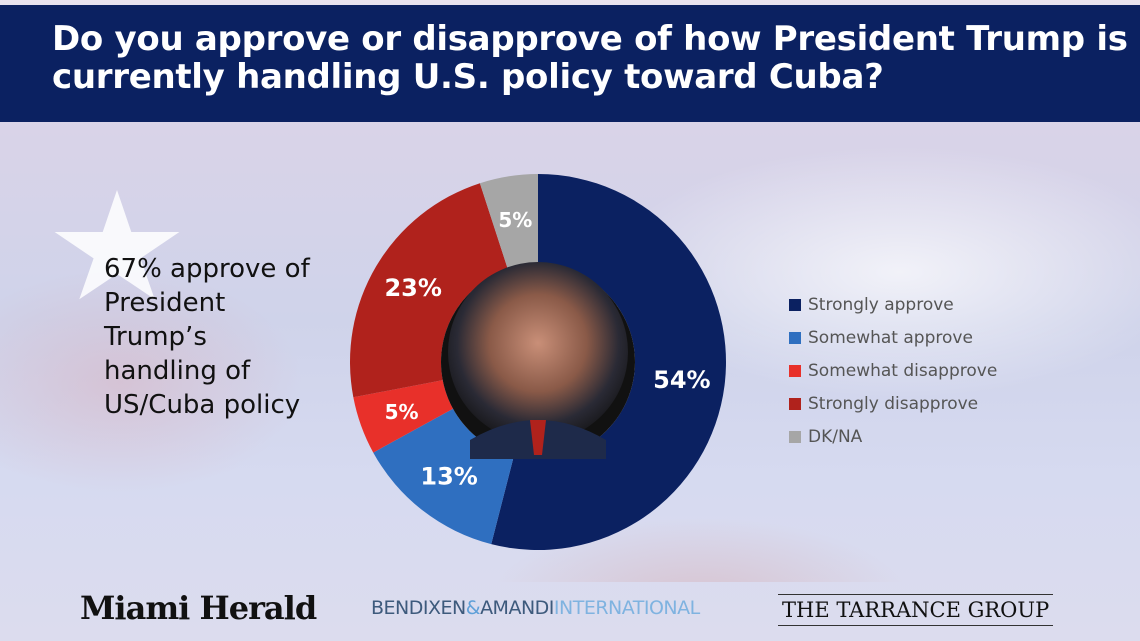 The image size is (1140, 641). I want to click on miami-herald-logo: Miami Herald, so click(198, 608).